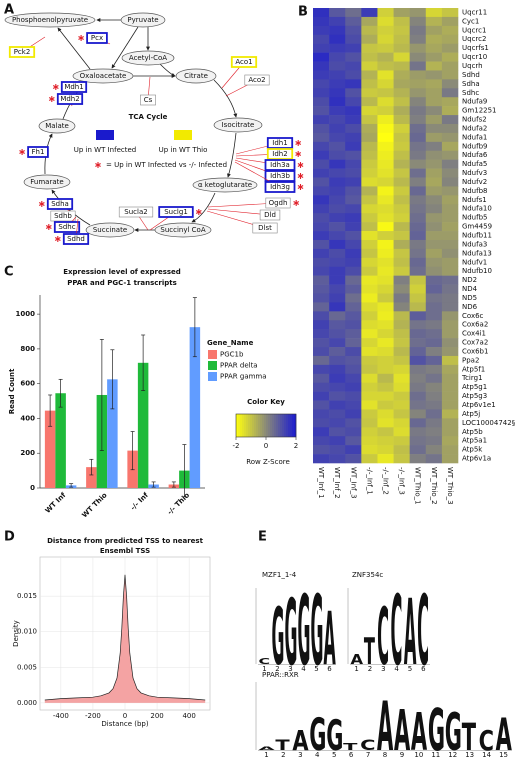 This screenshot has height=765, width=520. Describe the element at coordinates (300, 165) in the screenshot. I see `star-stroke` at that location.